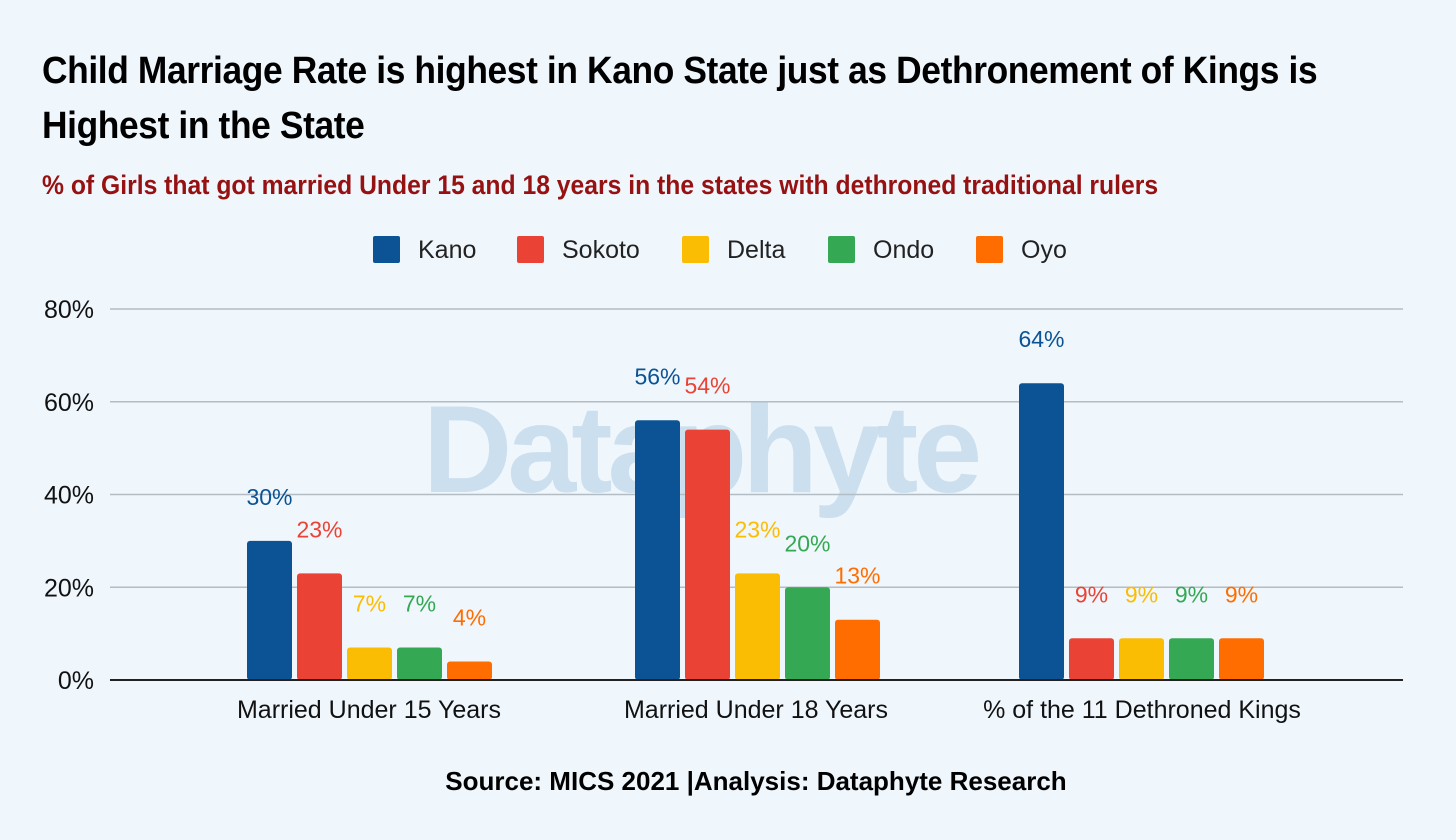 The width and height of the screenshot is (1456, 840). I want to click on data-label: 64%, so click(1041, 339).